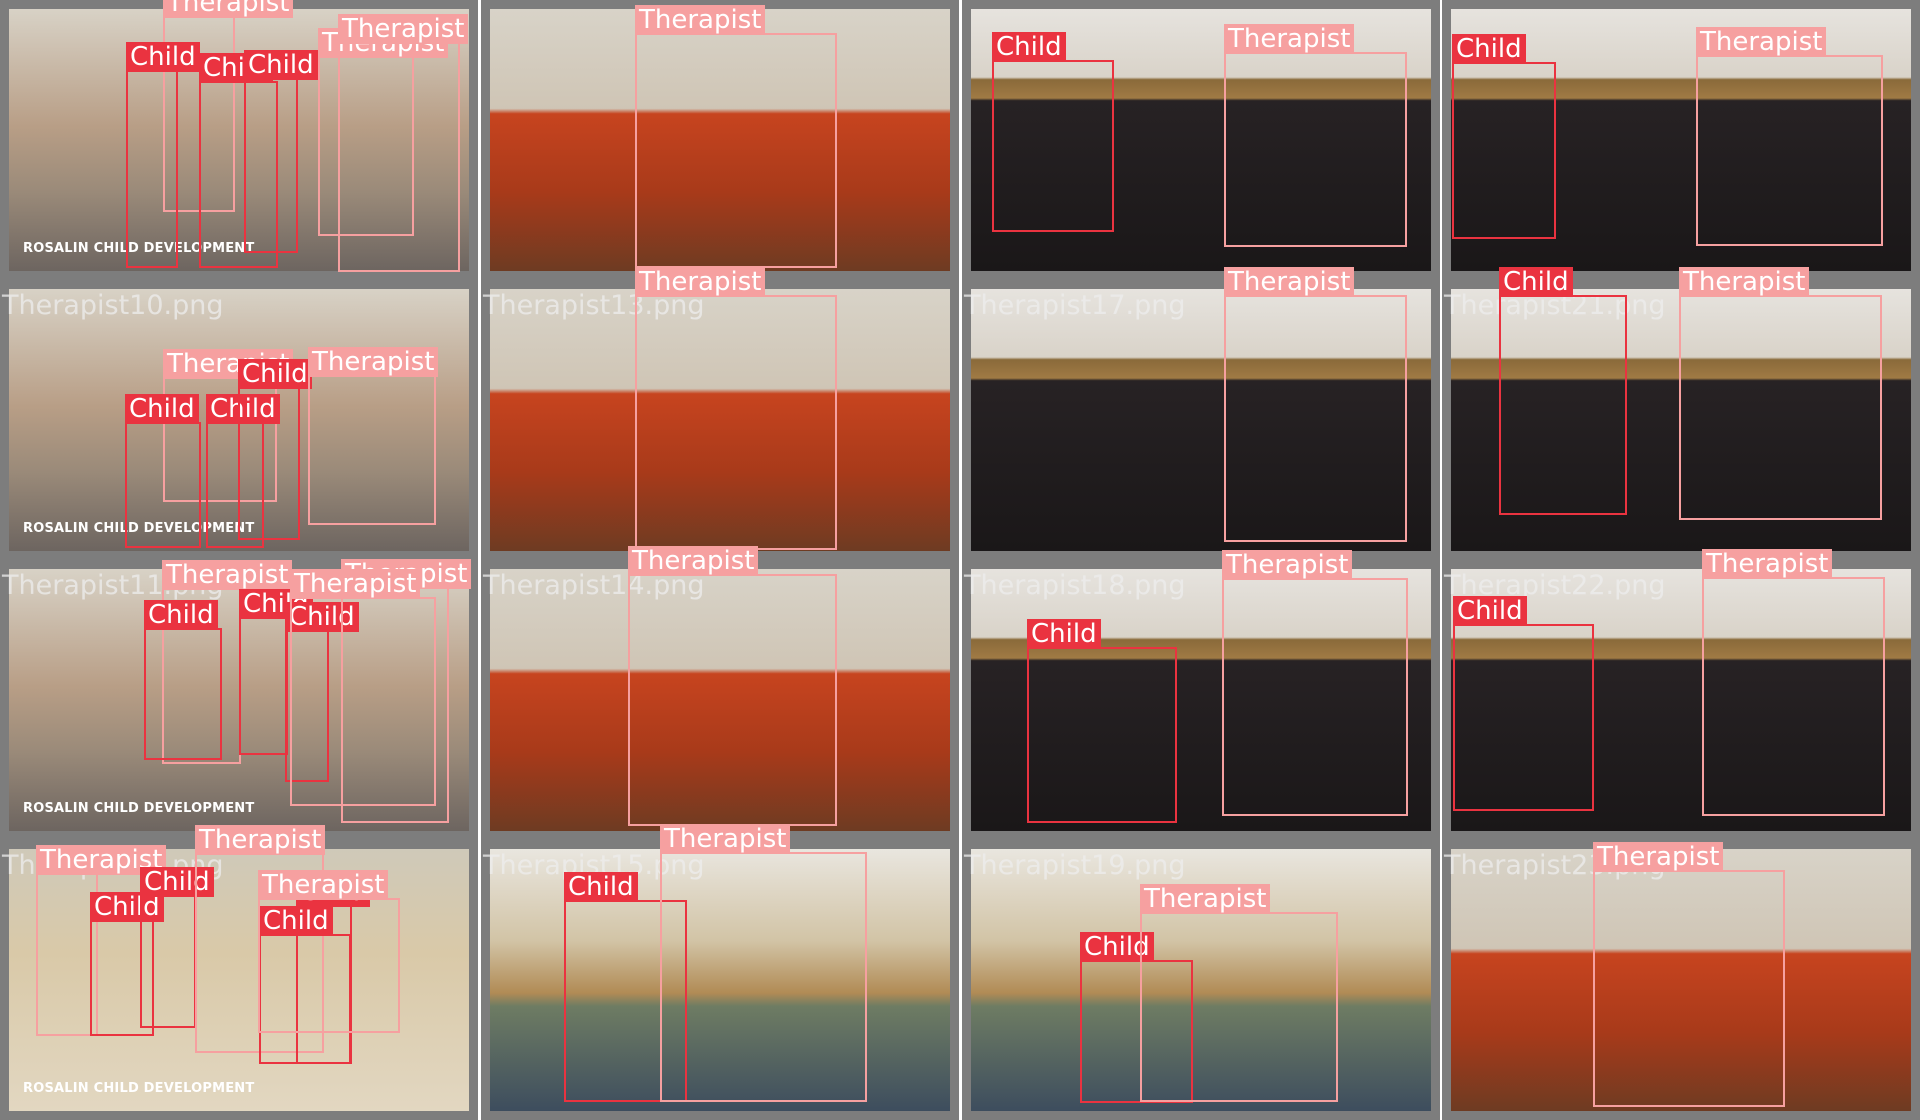 This screenshot has width=1920, height=1120. What do you see at coordinates (1555, 585) in the screenshot?
I see `filename-label: Therapist22.png` at bounding box center [1555, 585].